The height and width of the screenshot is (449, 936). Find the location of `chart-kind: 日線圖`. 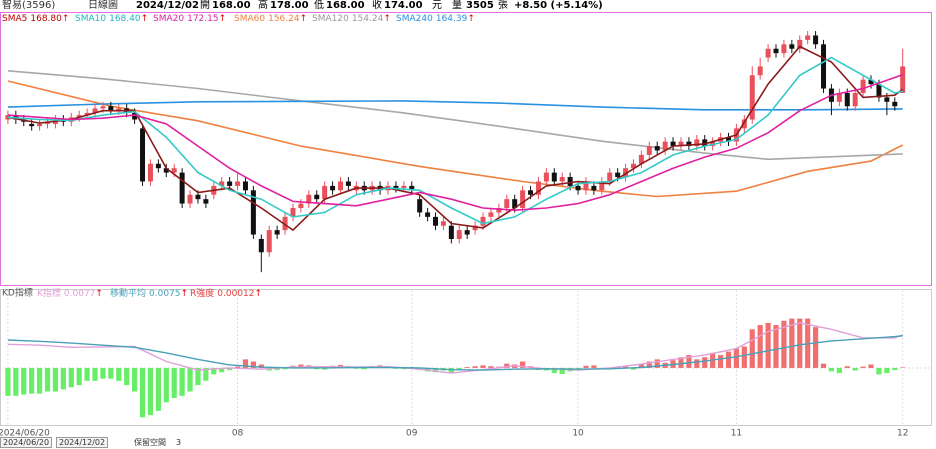

chart-kind: 日線圖 is located at coordinates (103, 5).